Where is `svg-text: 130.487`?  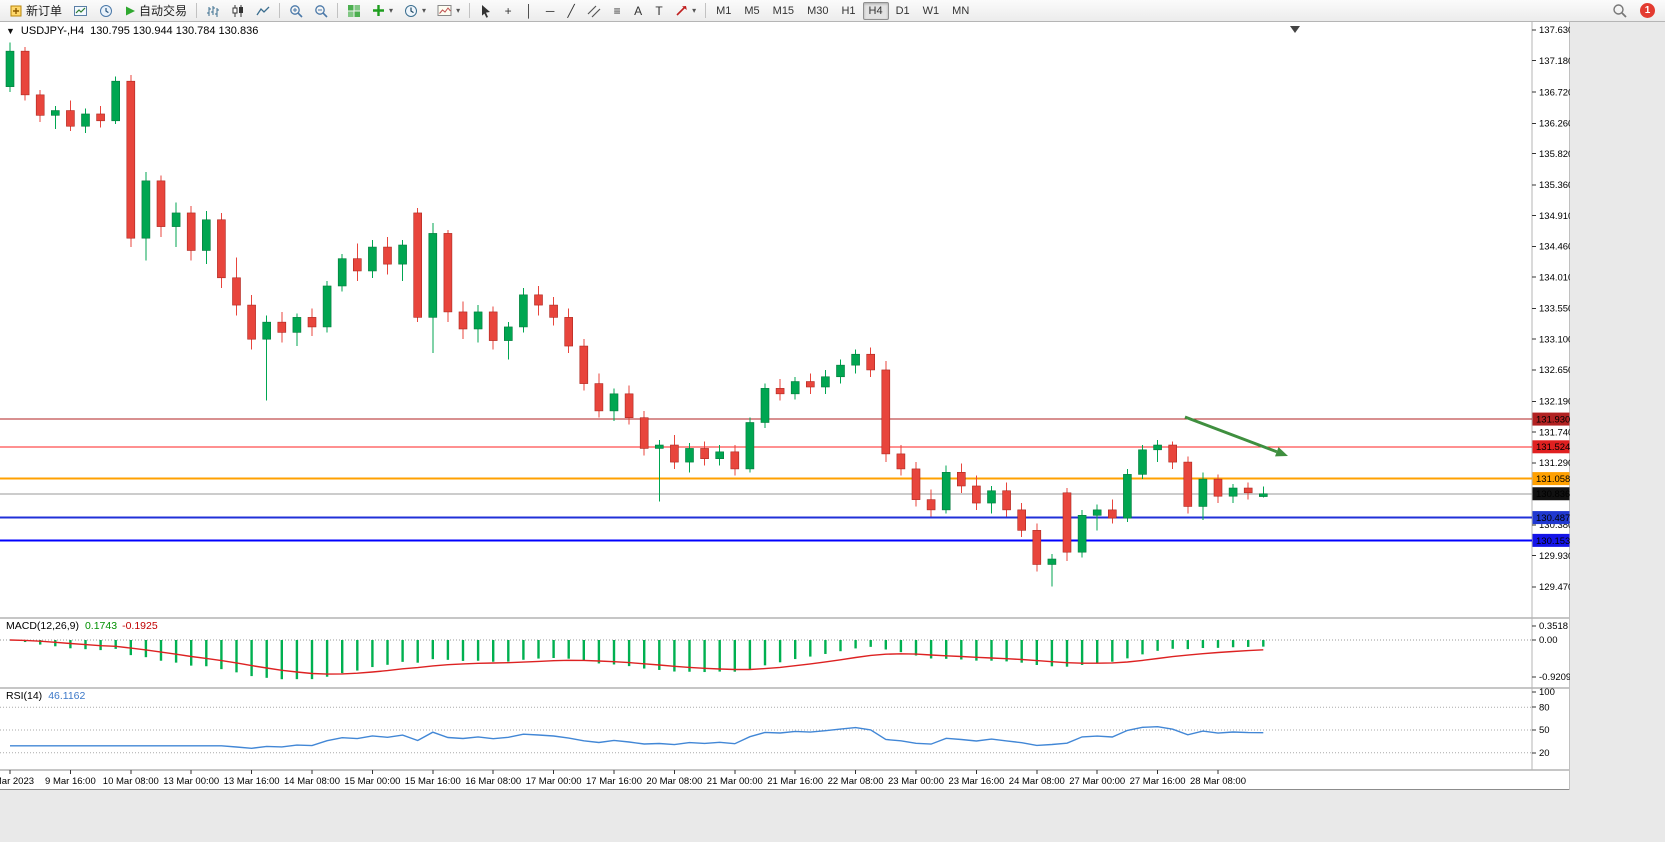 svg-text: 130.487 is located at coordinates (1553, 518).